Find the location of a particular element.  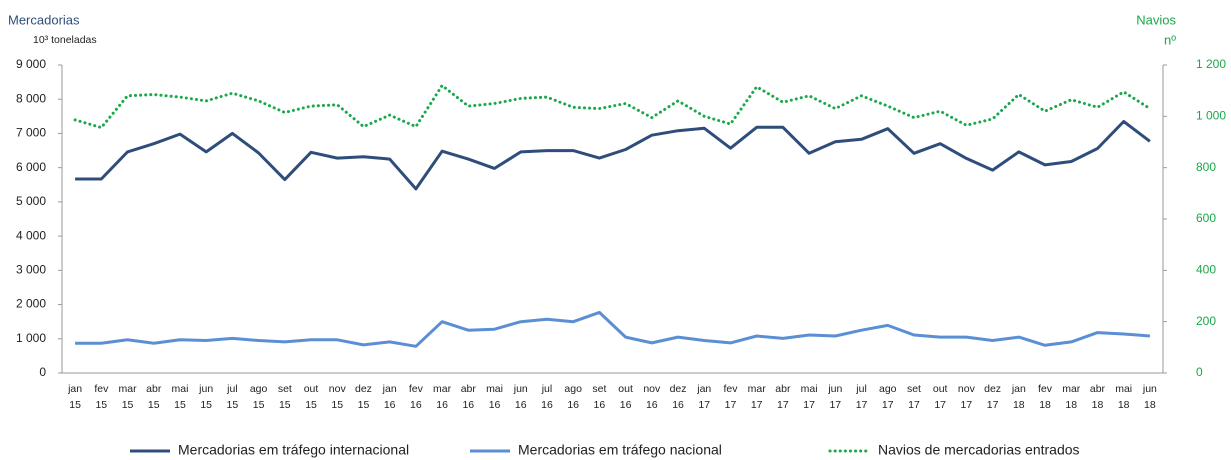

x-tick-label: ago 16 is located at coordinates (573, 397).